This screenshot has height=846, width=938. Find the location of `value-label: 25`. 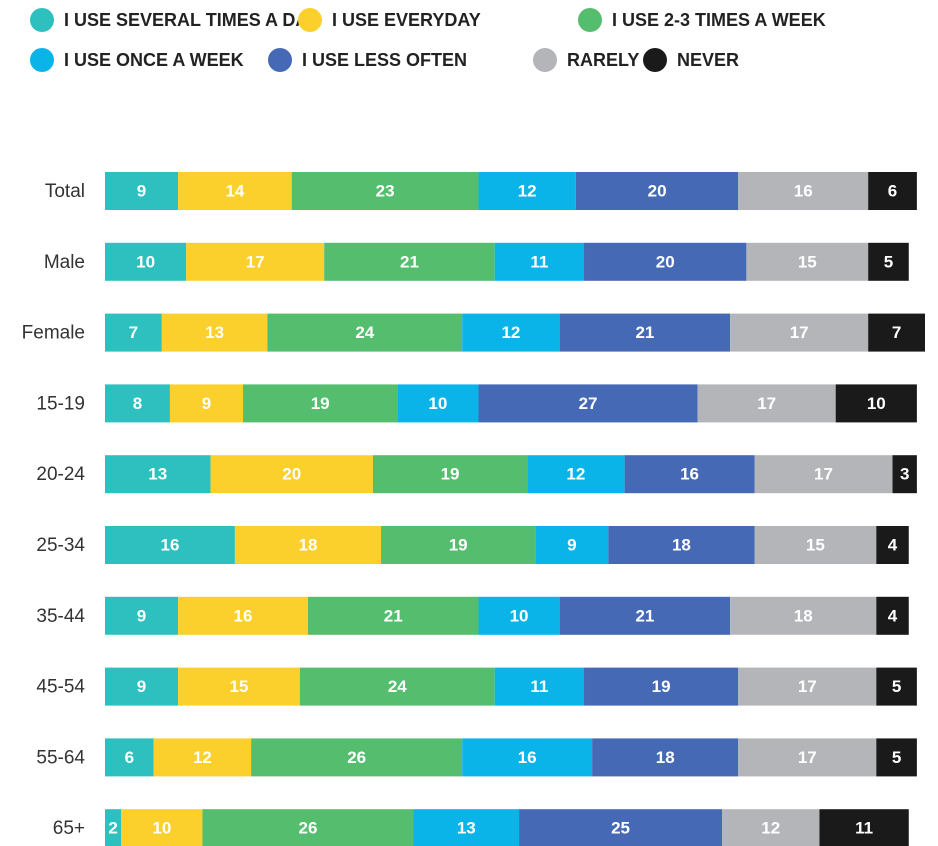

value-label: 25 is located at coordinates (620, 828).